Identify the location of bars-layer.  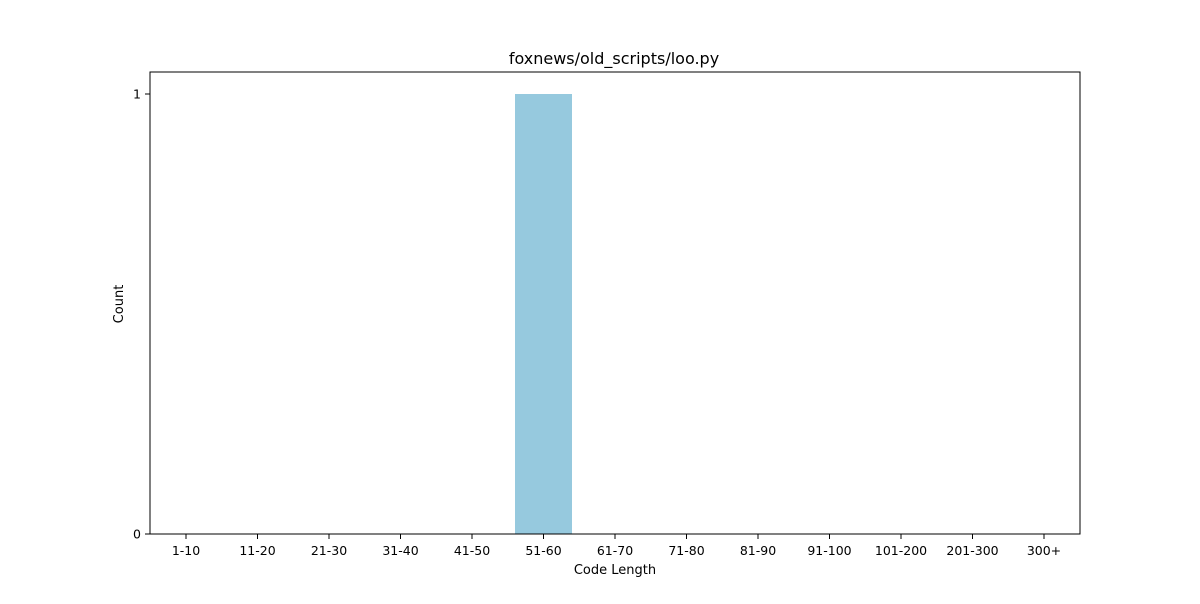
(543, 314).